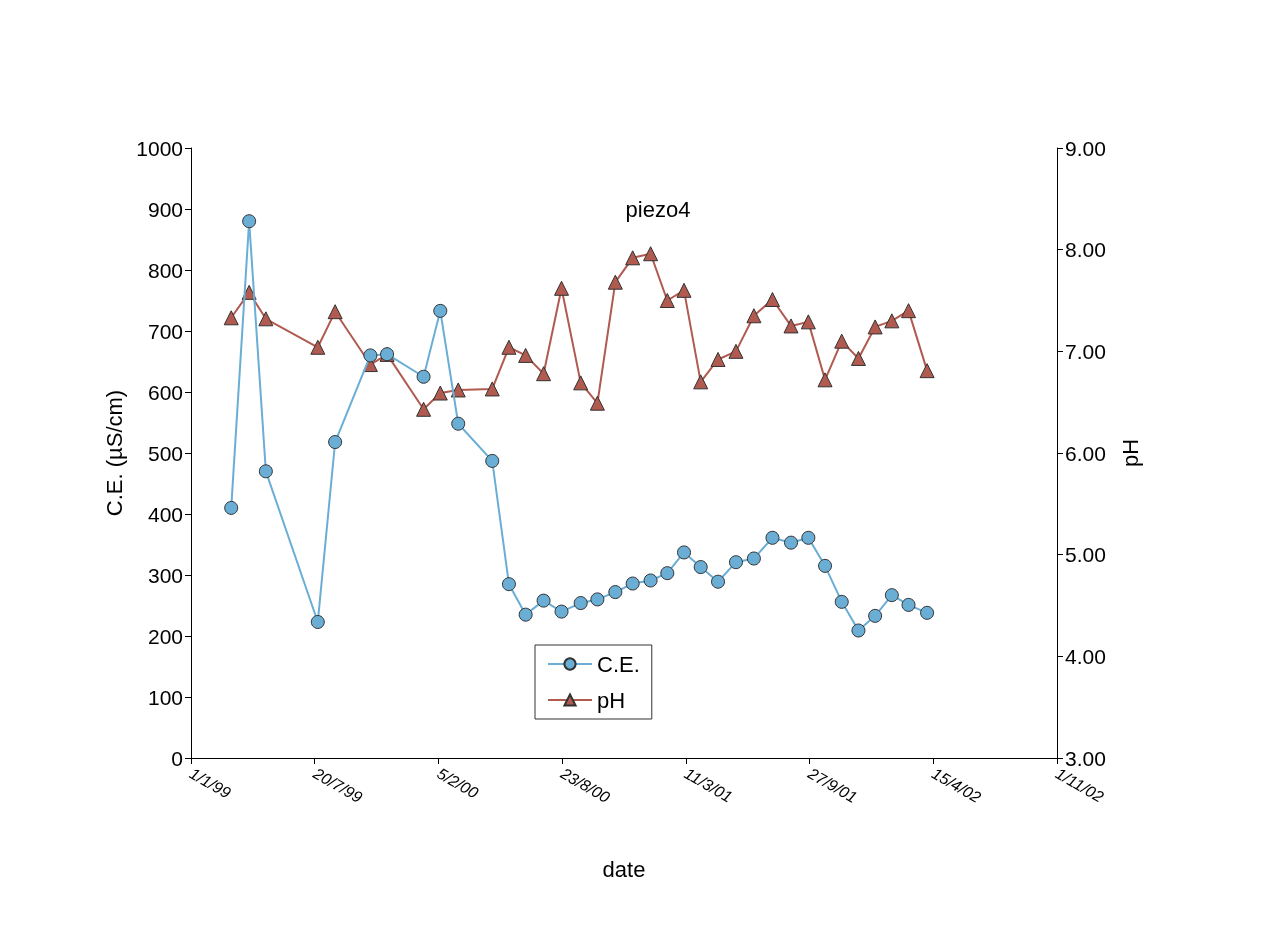  I want to click on y-tick-label: 300, so click(165, 575).